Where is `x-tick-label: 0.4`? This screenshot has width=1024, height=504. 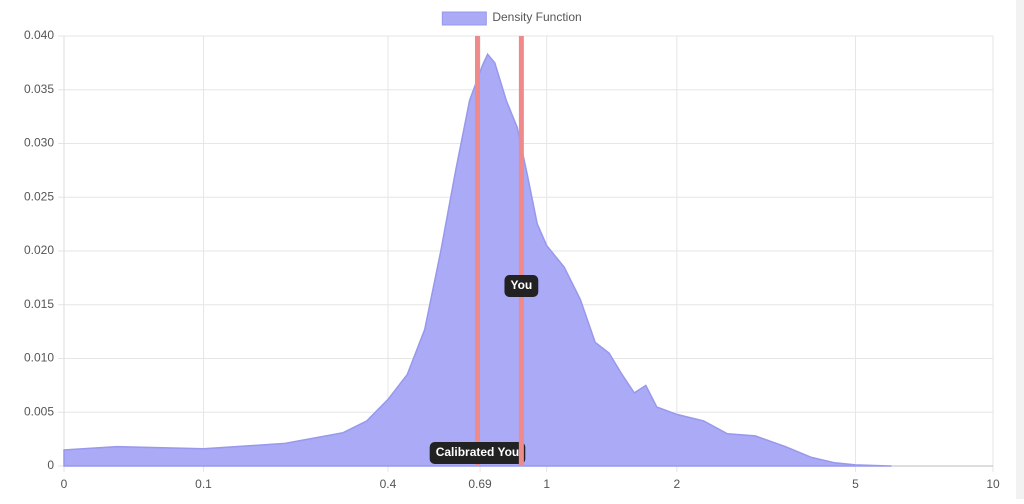
x-tick-label: 0.4 is located at coordinates (388, 484).